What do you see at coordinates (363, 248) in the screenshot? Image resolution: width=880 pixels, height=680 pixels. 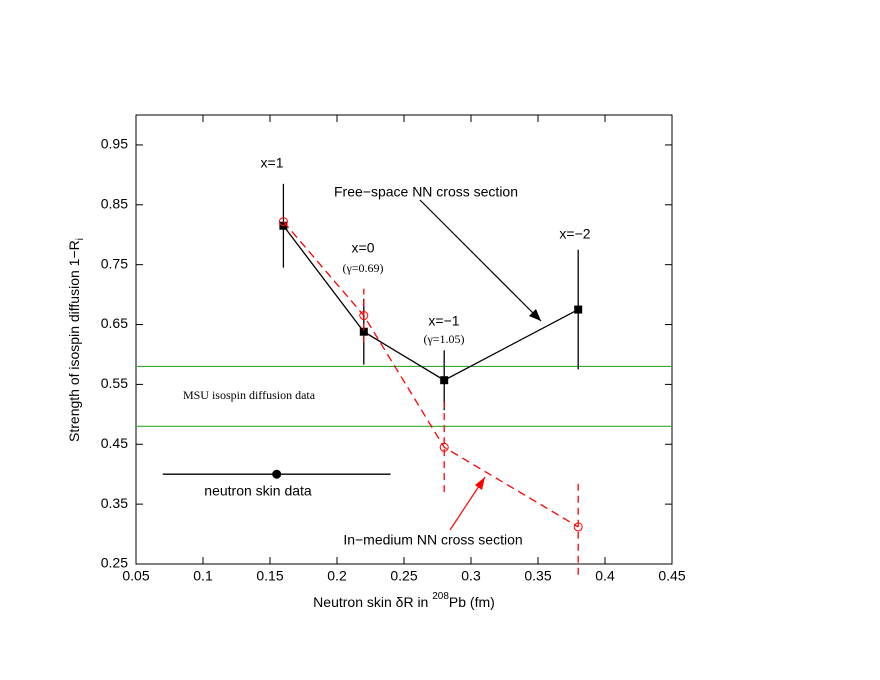 I see `annotation: x=0` at bounding box center [363, 248].